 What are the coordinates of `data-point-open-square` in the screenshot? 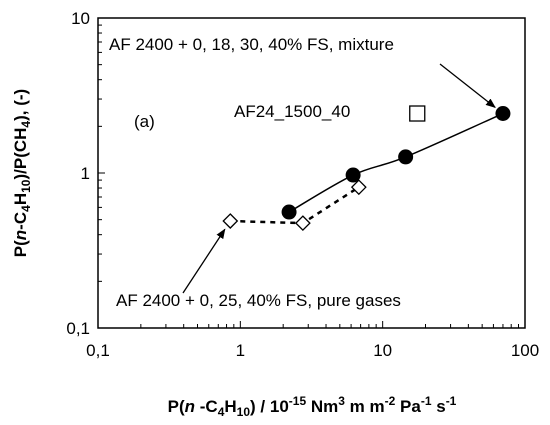 It's located at (417, 113).